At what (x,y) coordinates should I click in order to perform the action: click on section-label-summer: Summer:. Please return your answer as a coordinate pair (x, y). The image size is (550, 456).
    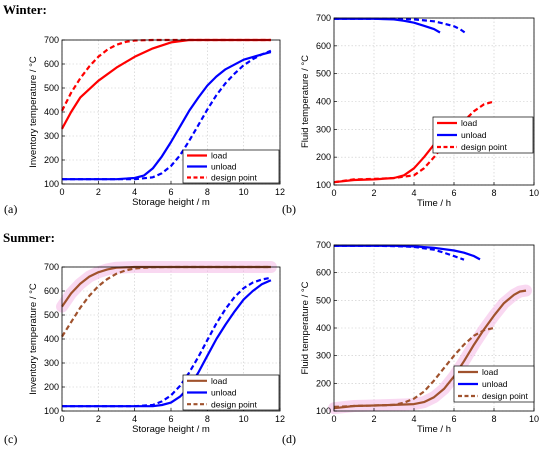
    Looking at the image, I should click on (29, 237).